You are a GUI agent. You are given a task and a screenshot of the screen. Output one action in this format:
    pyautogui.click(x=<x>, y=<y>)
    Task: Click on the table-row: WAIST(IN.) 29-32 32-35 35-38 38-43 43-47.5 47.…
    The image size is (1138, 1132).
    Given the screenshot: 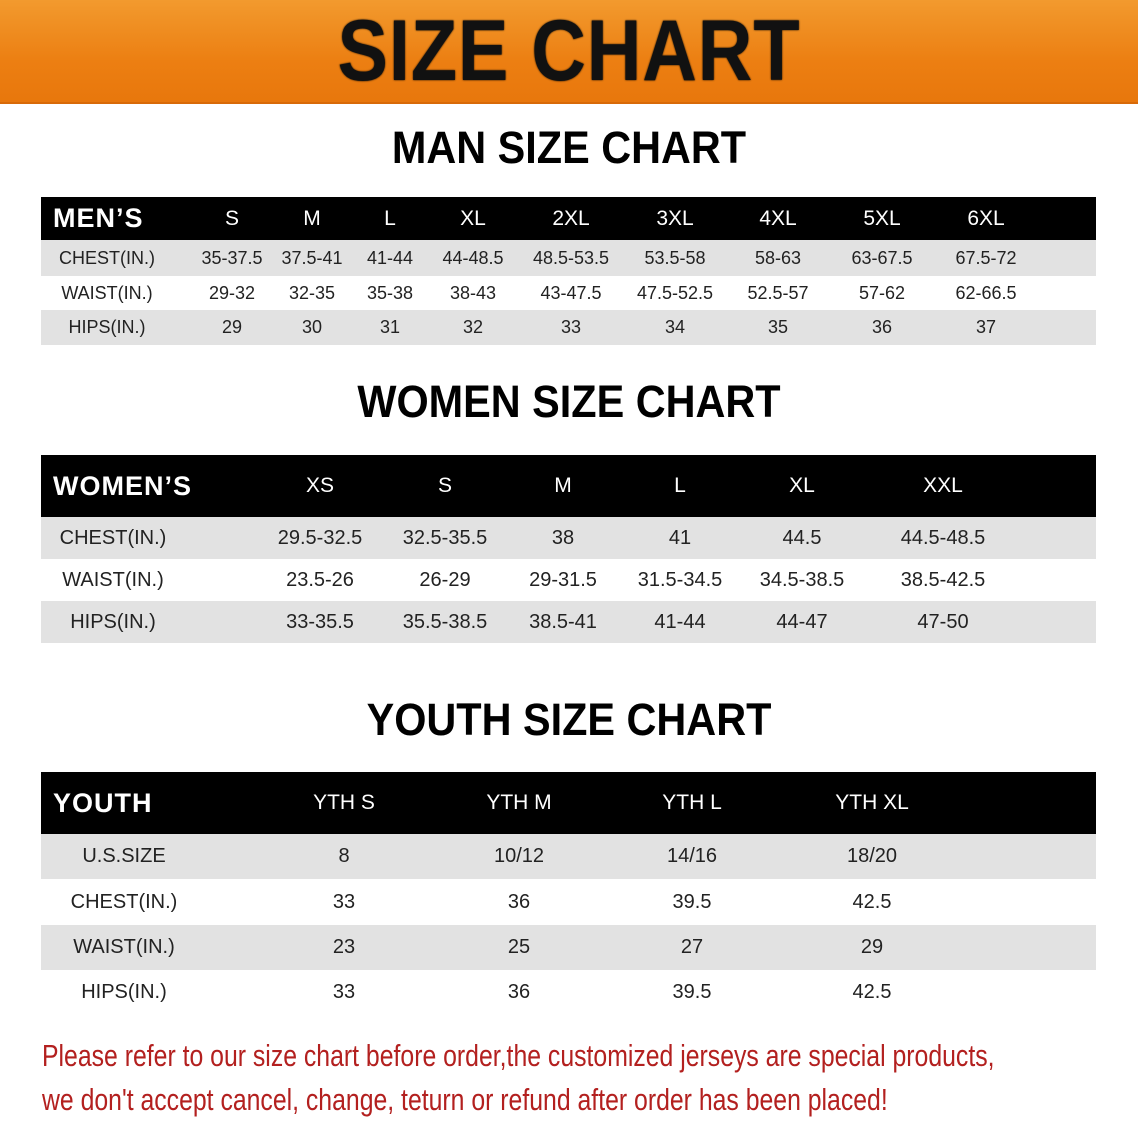 What is the action you would take?
    pyautogui.click(x=568, y=293)
    